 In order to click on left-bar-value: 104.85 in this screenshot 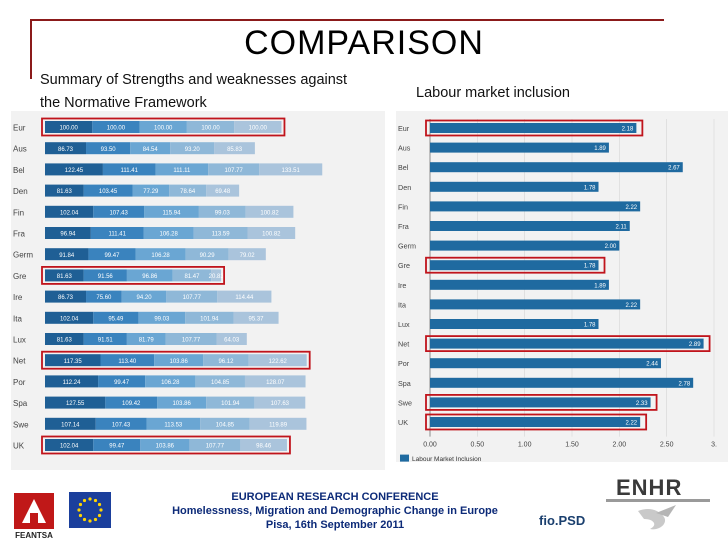, I will do `click(225, 425)`.